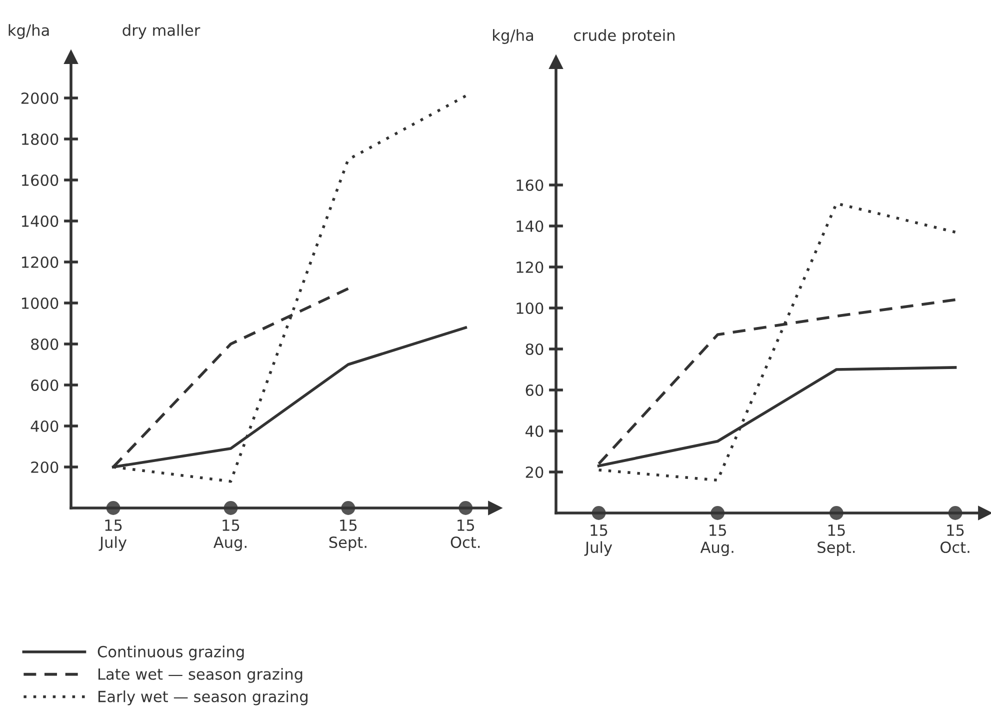 The height and width of the screenshot is (719, 991). Describe the element at coordinates (39, 98) in the screenshot. I see `y-tick-label: 2000` at that location.